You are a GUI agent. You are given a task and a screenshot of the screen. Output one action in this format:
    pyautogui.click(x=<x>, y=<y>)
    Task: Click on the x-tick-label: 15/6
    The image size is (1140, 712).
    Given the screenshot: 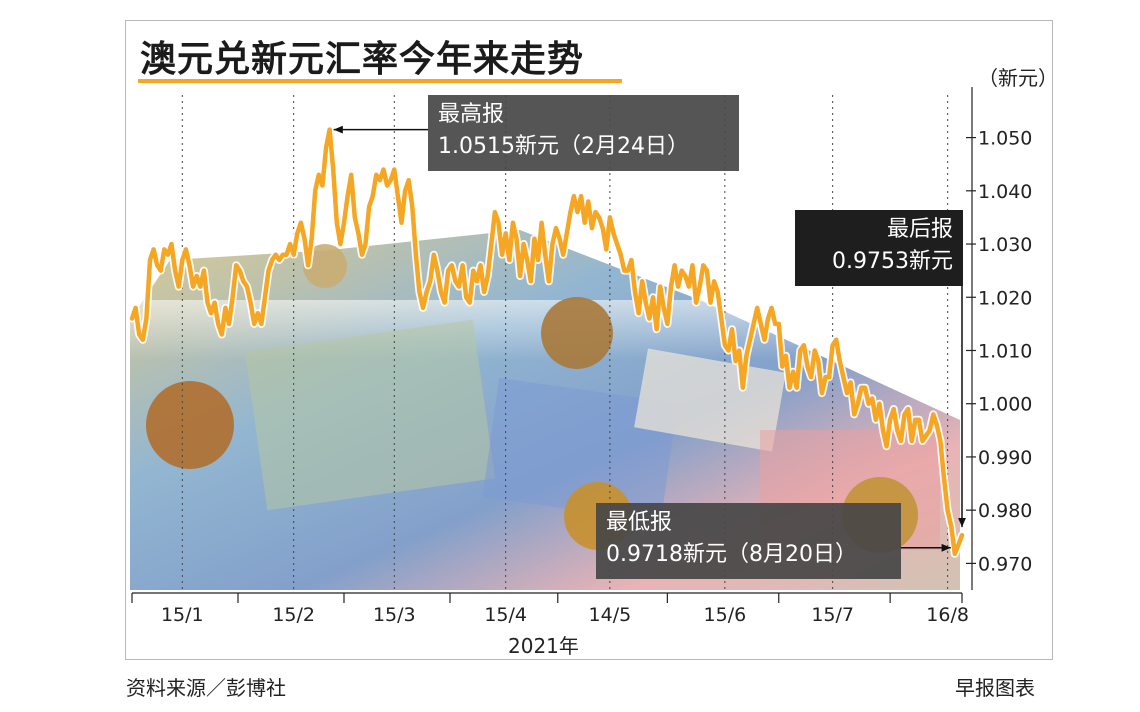 What is the action you would take?
    pyautogui.click(x=725, y=615)
    